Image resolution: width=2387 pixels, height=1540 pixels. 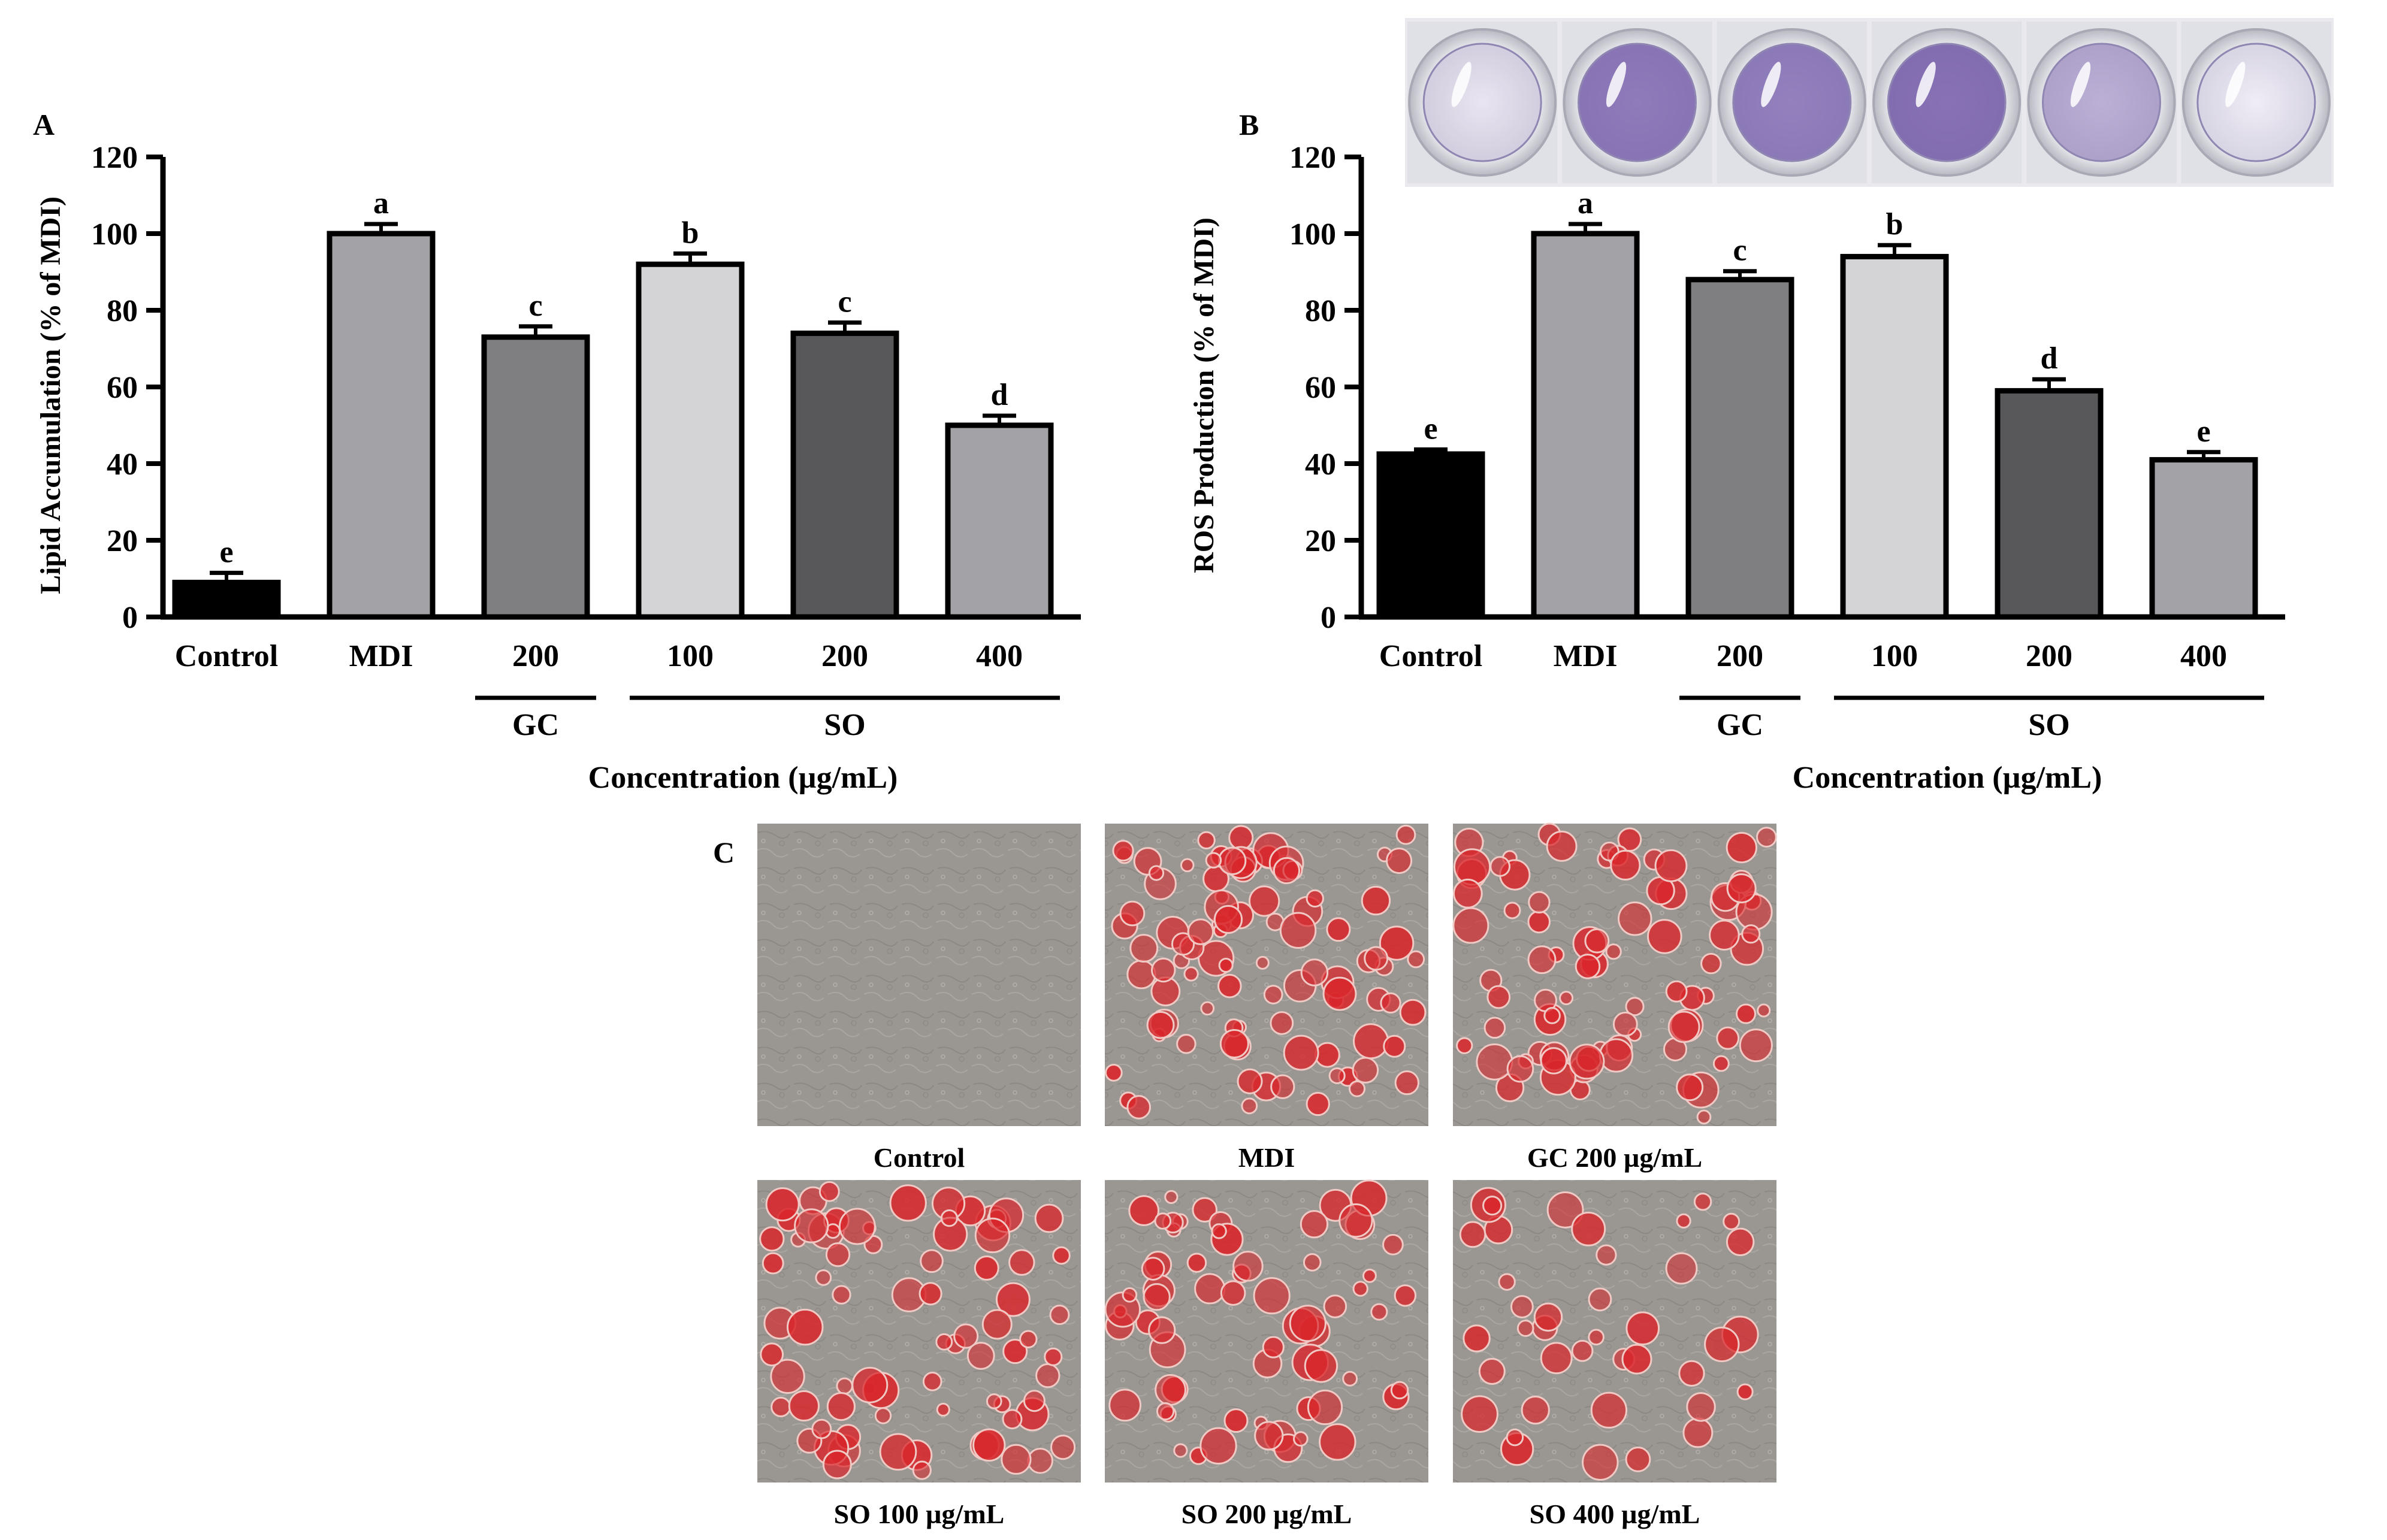 What do you see at coordinates (919, 975) in the screenshot?
I see `micrograph-texture` at bounding box center [919, 975].